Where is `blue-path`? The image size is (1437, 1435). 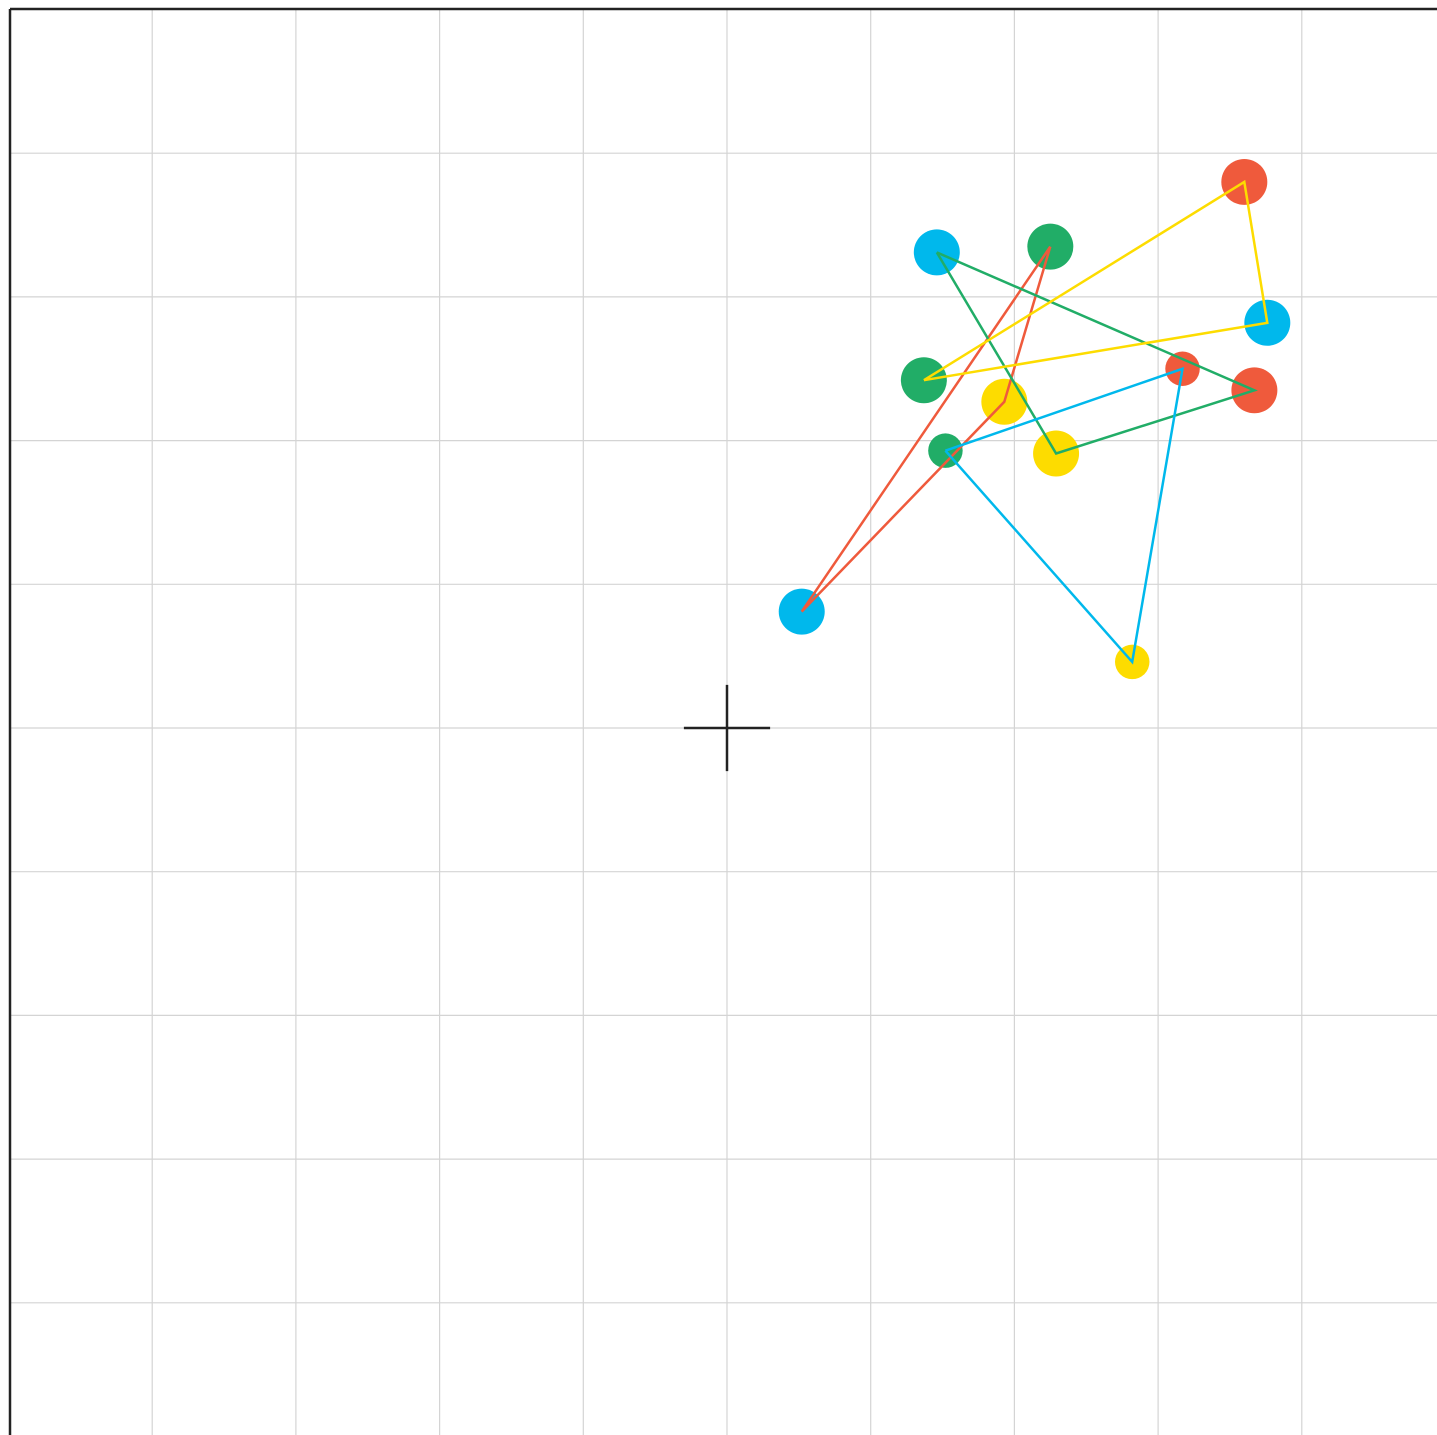
blue-path is located at coordinates (1064, 515).